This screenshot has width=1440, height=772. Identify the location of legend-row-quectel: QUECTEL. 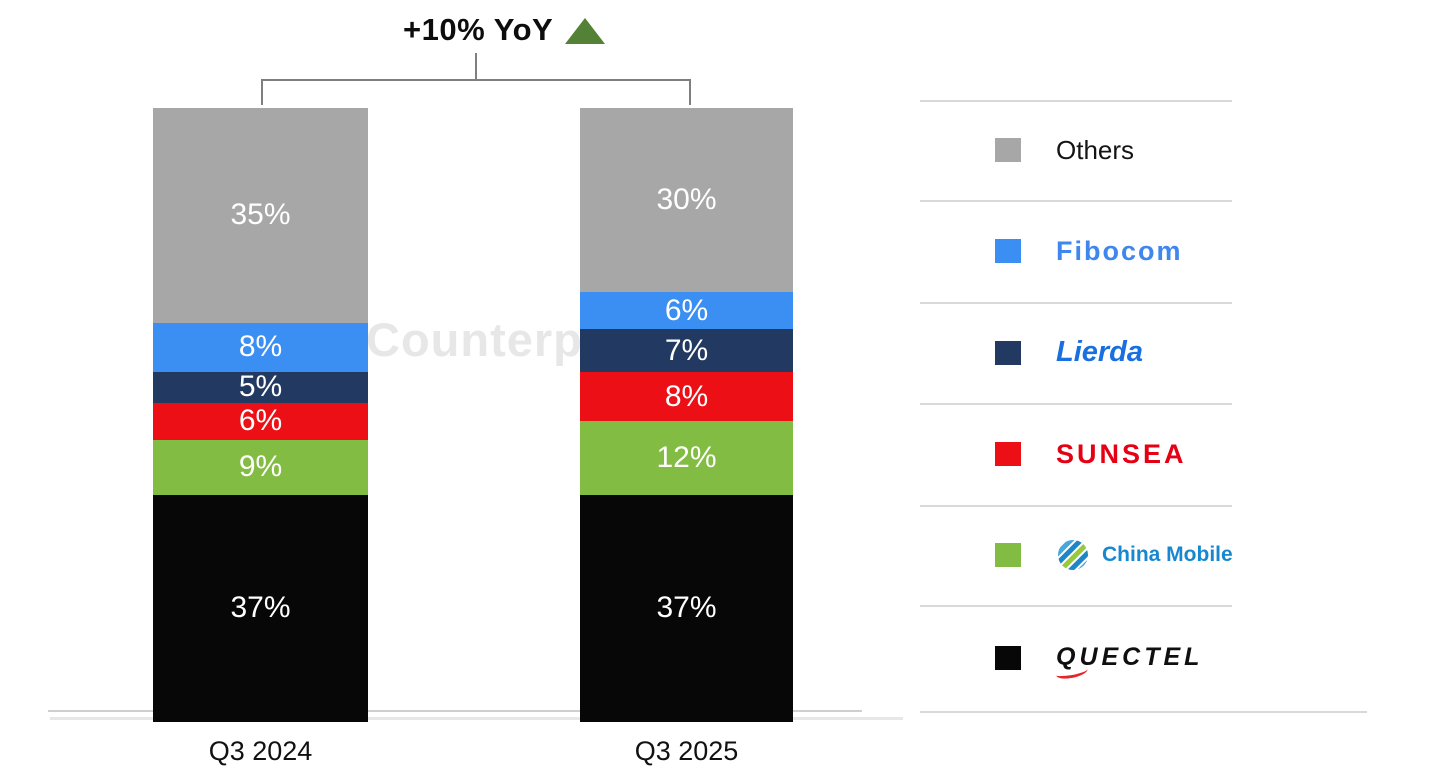
(1143, 657).